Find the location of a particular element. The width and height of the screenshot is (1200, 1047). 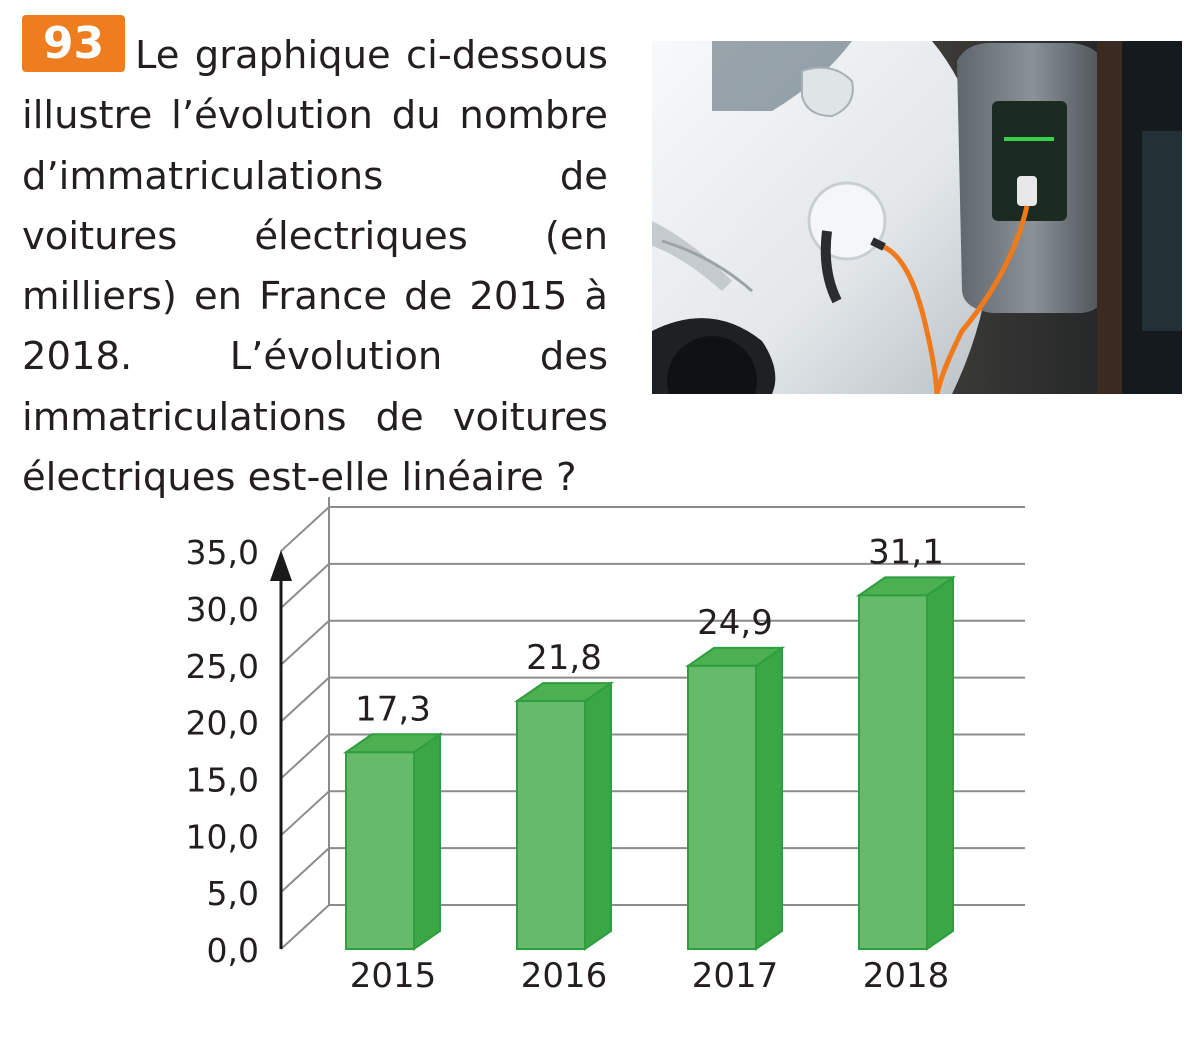

bar-2015 is located at coordinates (393, 841).